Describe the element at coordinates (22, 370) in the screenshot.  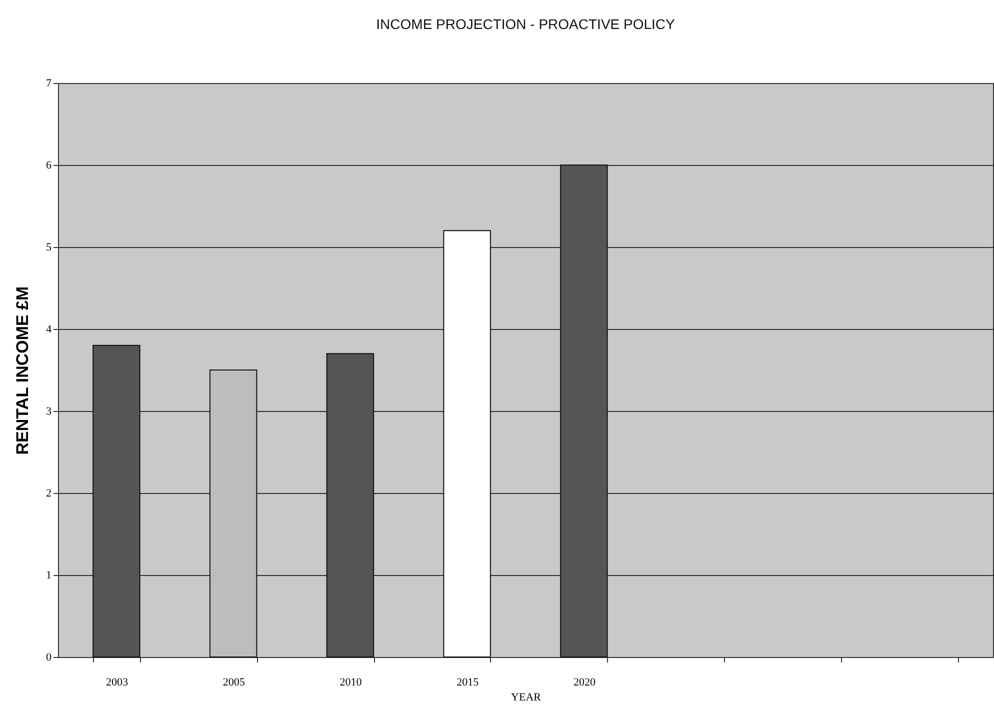
I see `y-axis-title: RENTAL INCOME £M` at that location.